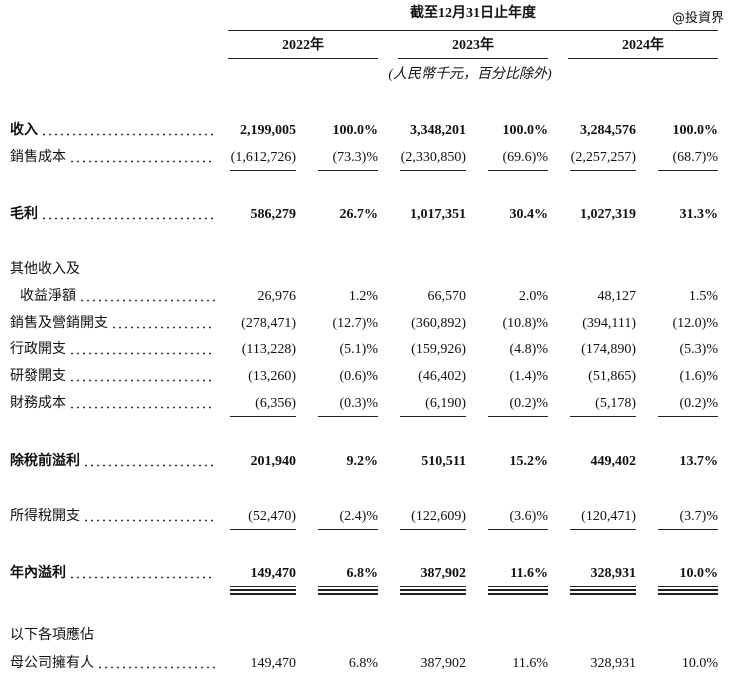  I want to click on label-text: 以下各項應佔, so click(52, 635).